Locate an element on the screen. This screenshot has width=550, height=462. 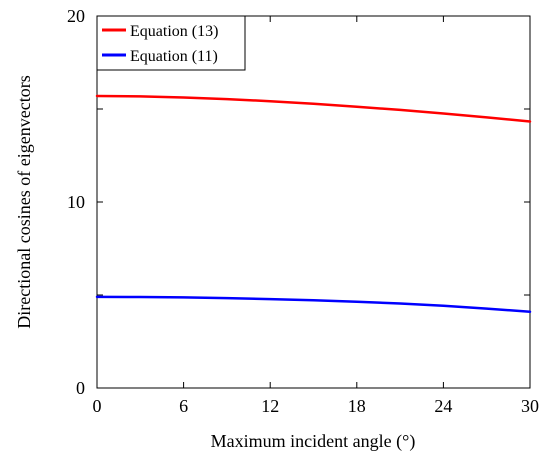
x-axis-label: Maximum incident angle (°) is located at coordinates (313, 441).